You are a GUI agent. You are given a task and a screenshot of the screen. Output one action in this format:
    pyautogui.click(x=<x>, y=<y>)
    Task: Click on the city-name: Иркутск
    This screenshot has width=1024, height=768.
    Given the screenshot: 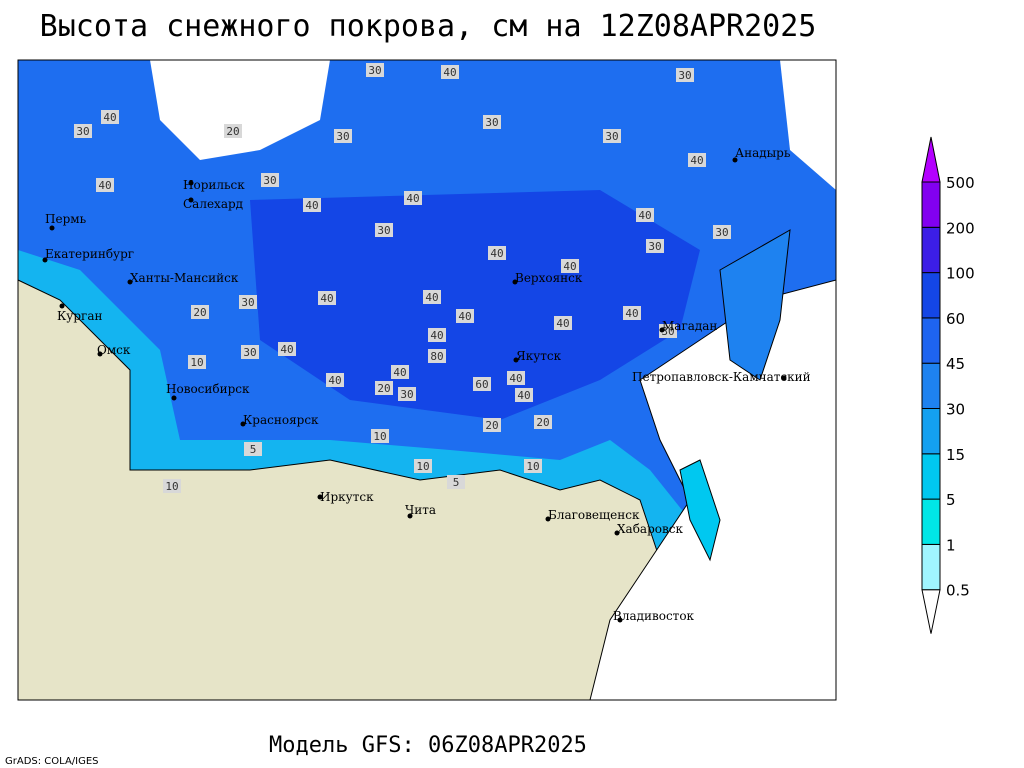 What is the action you would take?
    pyautogui.click(x=347, y=497)
    